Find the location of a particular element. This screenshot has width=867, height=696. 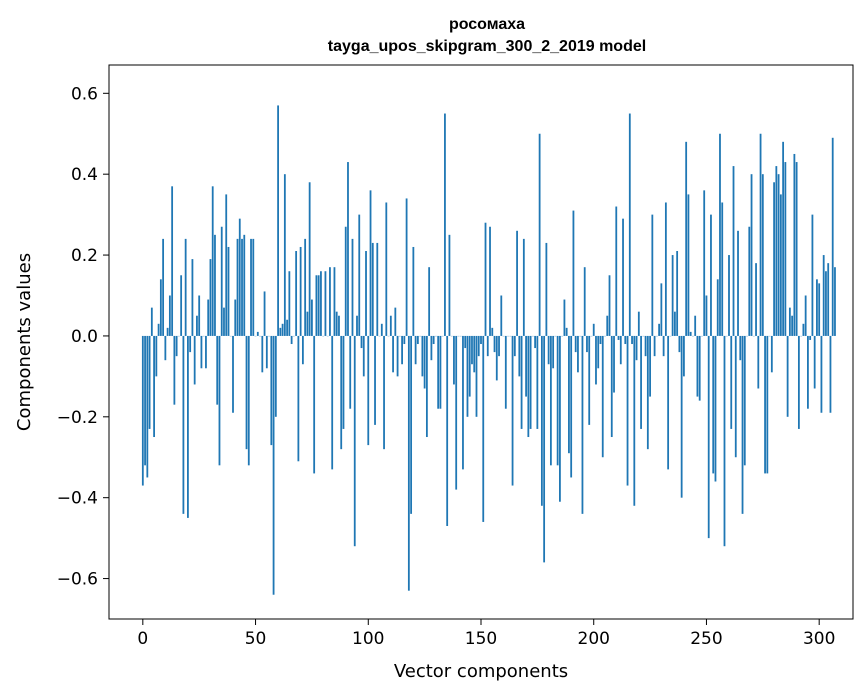

x-tick-label: 300 is located at coordinates (819, 639).